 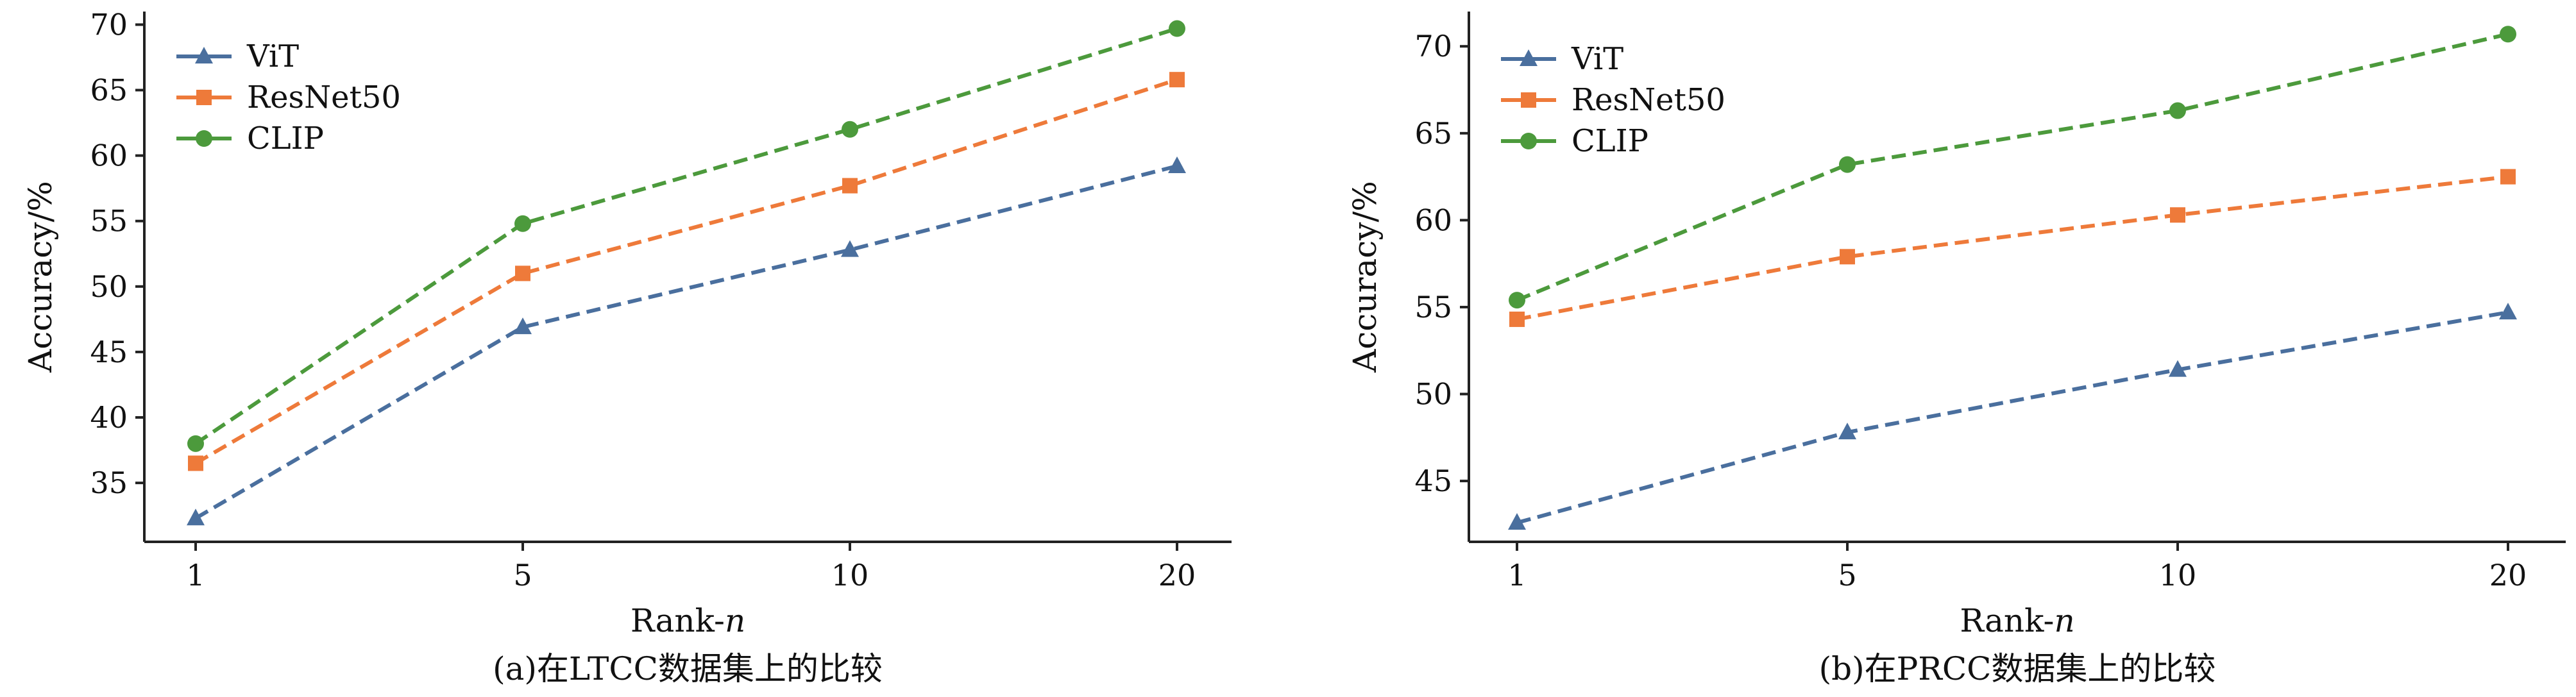 I want to click on panel-caption: (b)在PRCC数据集上的比较, so click(x=2017, y=668).